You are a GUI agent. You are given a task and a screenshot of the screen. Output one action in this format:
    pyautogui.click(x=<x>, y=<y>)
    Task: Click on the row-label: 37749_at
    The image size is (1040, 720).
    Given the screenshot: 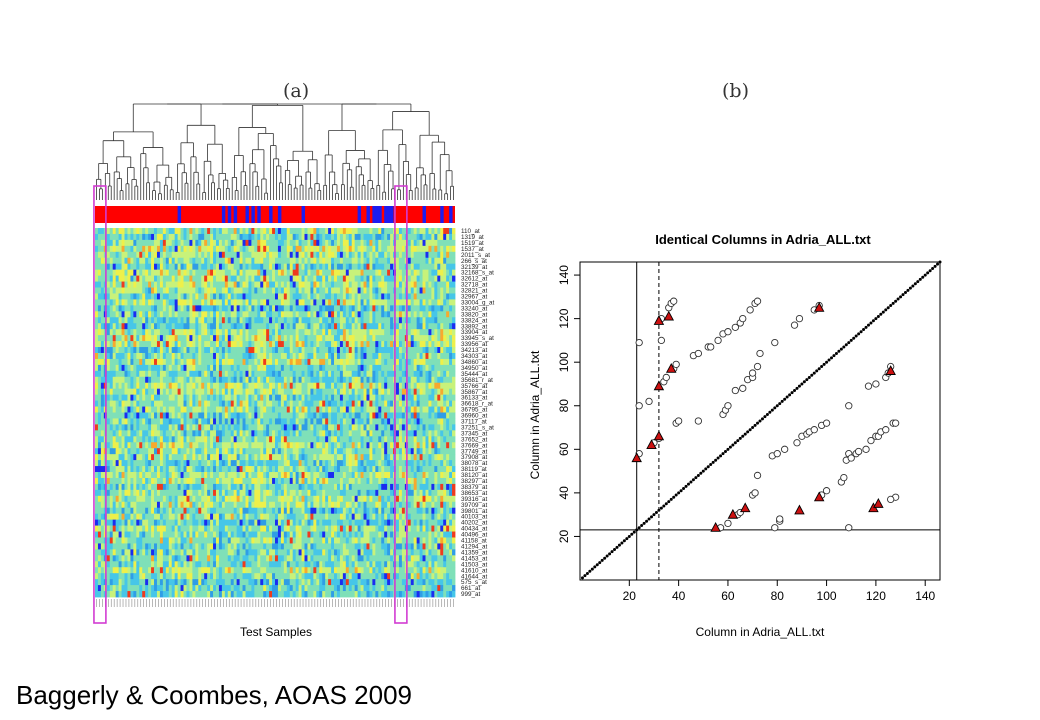 What is the action you would take?
    pyautogui.click(x=474, y=451)
    